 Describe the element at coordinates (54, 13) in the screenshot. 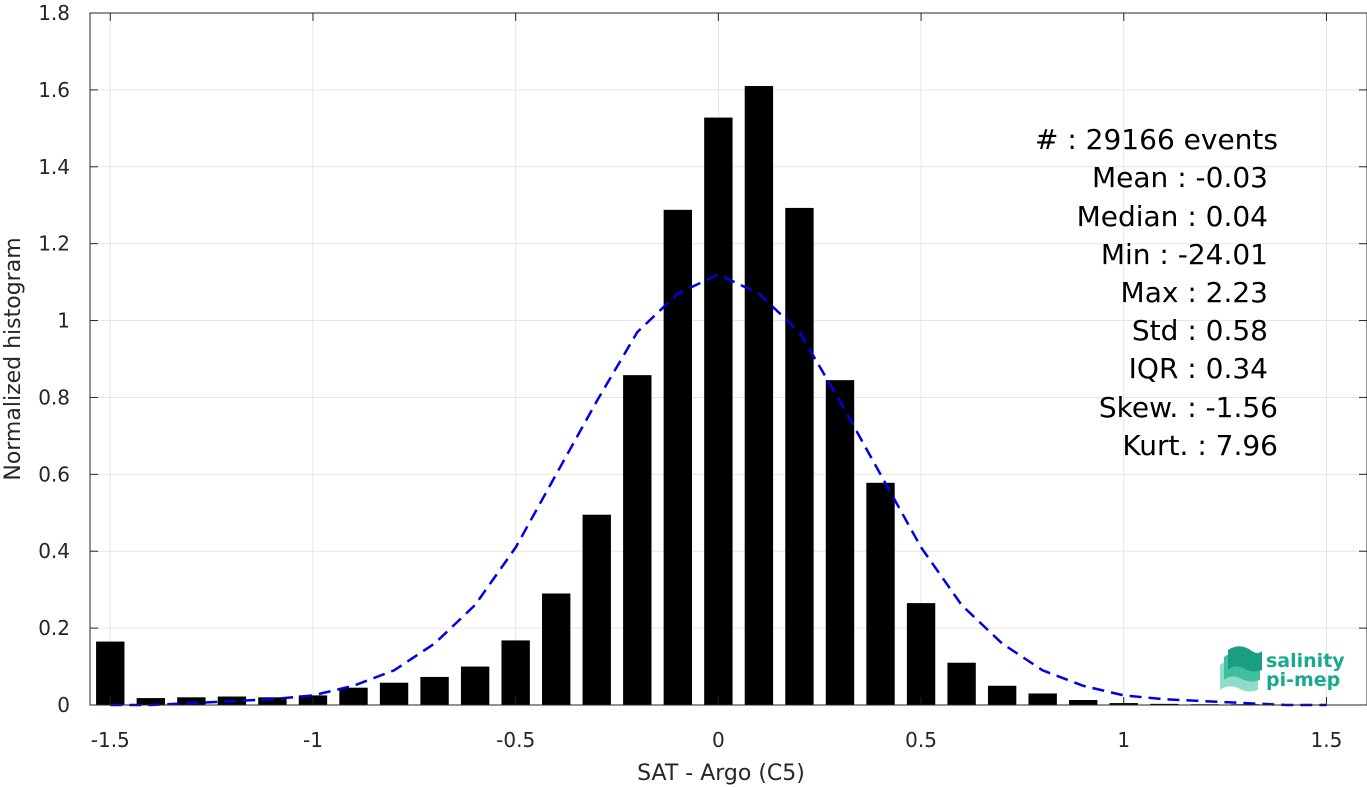

I see `y-tick-label: 1.8` at that location.